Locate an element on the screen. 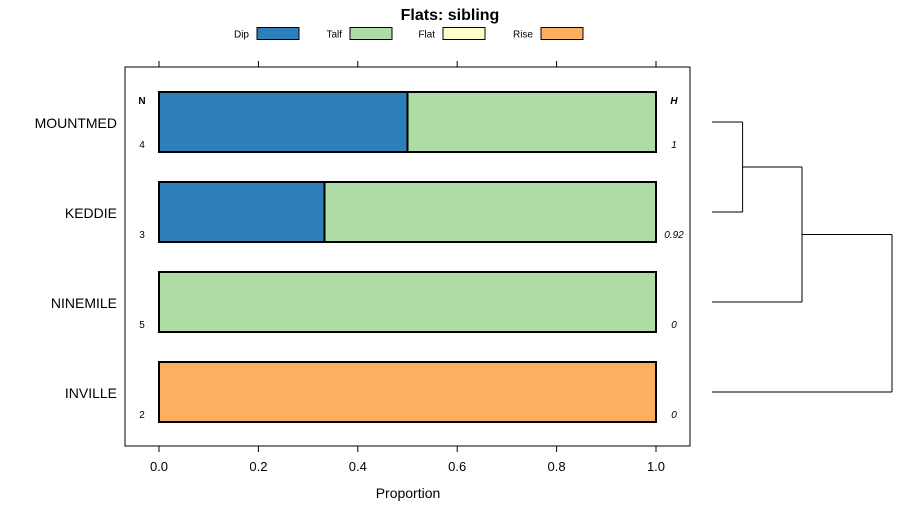  x-tick-label: 1.0 is located at coordinates (656, 466).